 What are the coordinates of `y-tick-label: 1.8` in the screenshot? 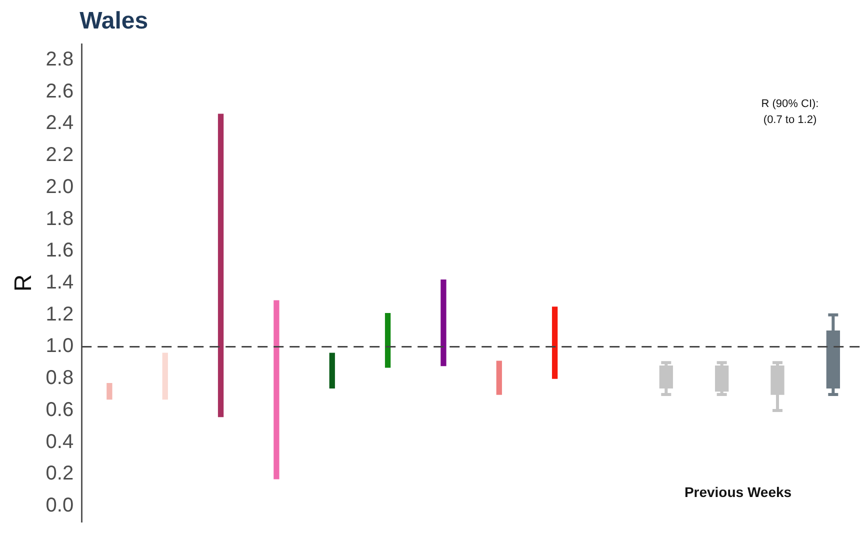 It's located at (60, 219).